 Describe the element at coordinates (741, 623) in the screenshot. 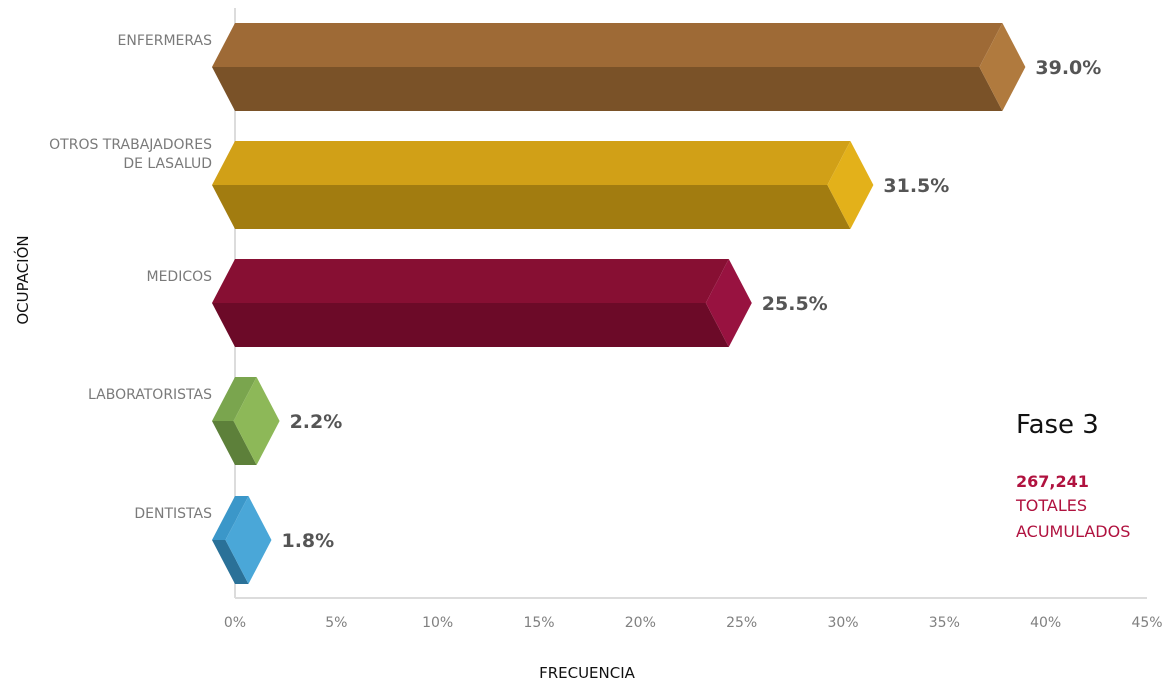

I see `x-tick-label: 25%` at that location.